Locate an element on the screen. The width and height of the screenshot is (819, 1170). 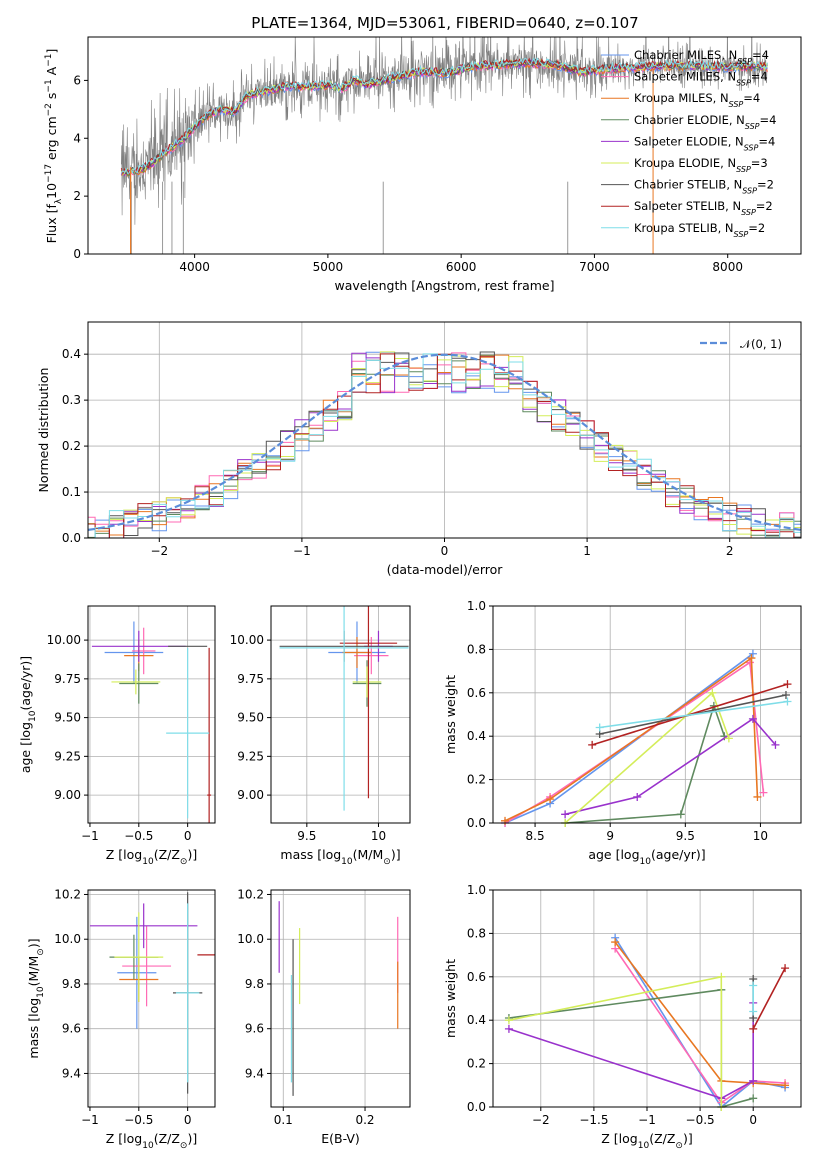
legend-label: Chabrier MILES, NSSP=4 is located at coordinates (701, 57).